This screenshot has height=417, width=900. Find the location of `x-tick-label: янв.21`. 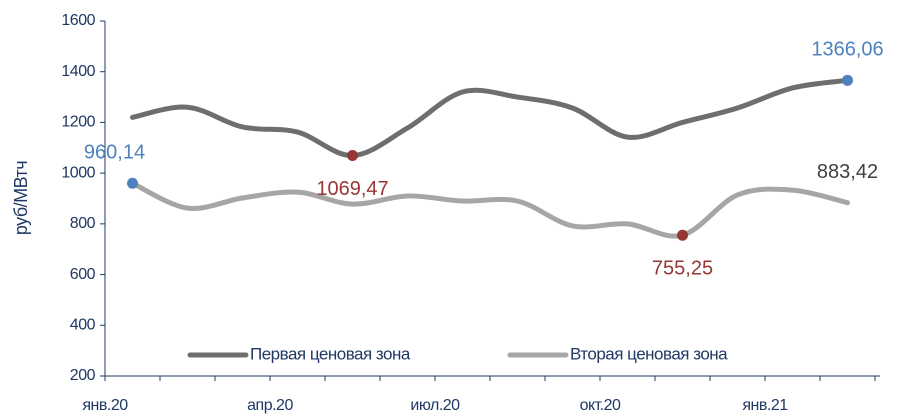

x-tick-label: янв.21 is located at coordinates (765, 405).